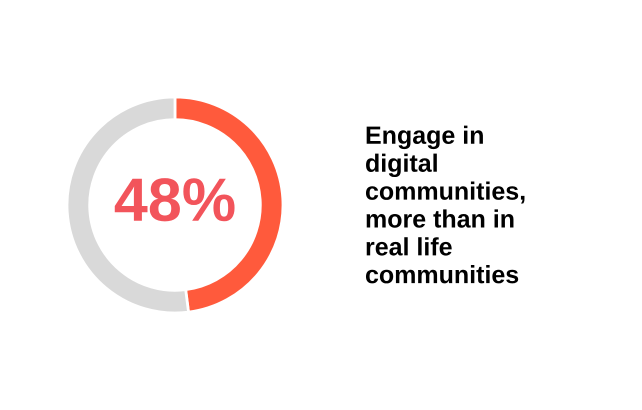 The image size is (642, 410). I want to click on text: Engage in digital communities, more than in real life communities, so click(445, 205).